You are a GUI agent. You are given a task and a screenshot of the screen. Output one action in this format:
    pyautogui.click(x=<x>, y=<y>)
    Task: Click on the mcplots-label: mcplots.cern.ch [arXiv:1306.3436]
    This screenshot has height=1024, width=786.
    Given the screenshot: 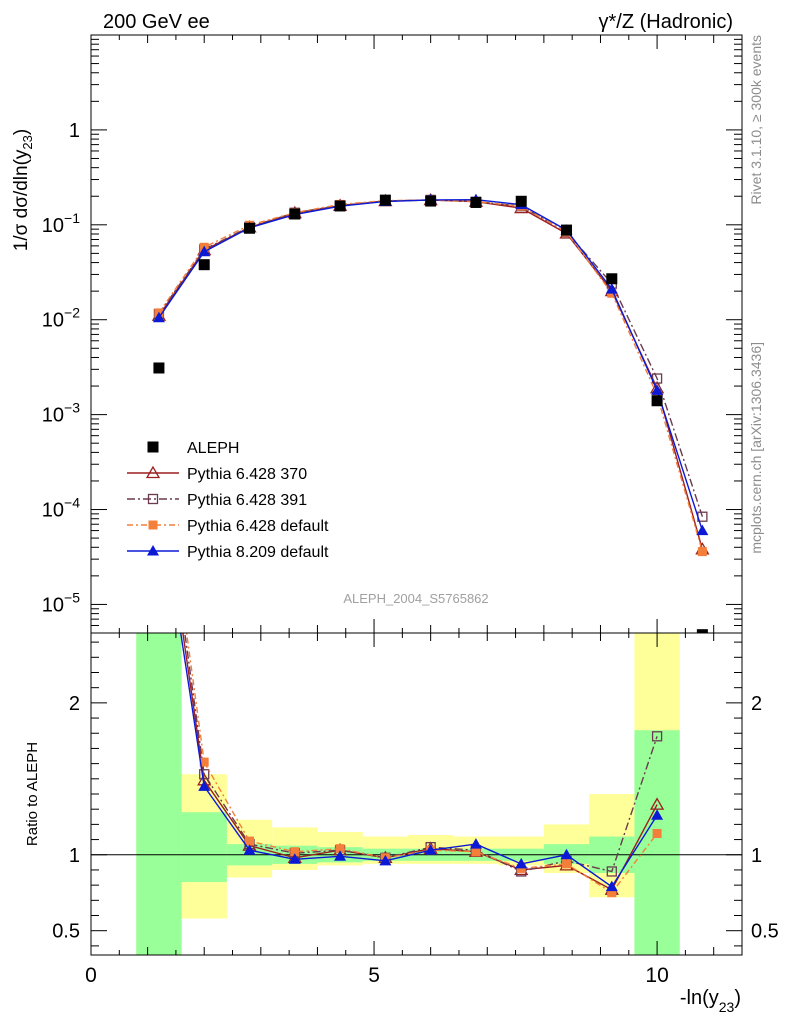 What is the action you would take?
    pyautogui.click(x=756, y=448)
    